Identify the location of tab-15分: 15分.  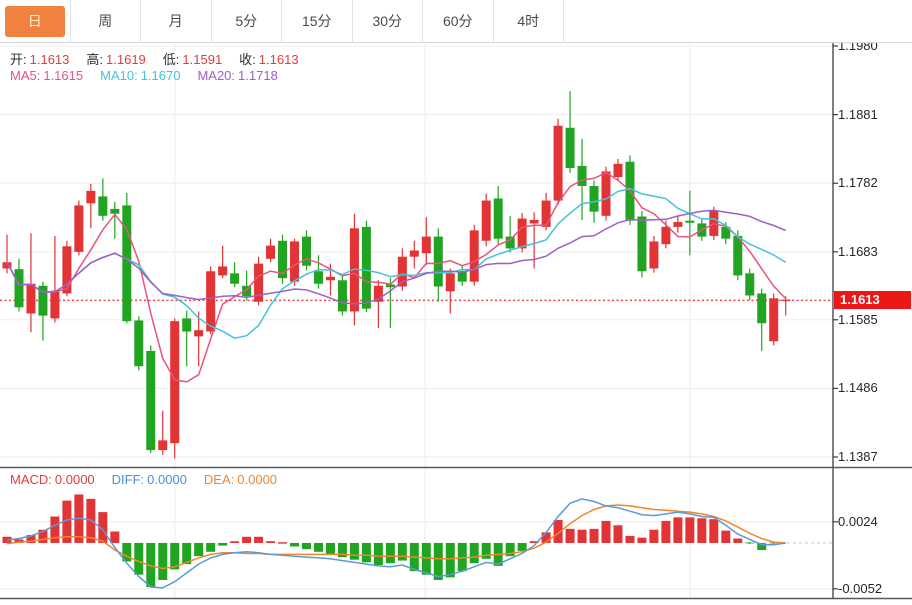
(317, 21).